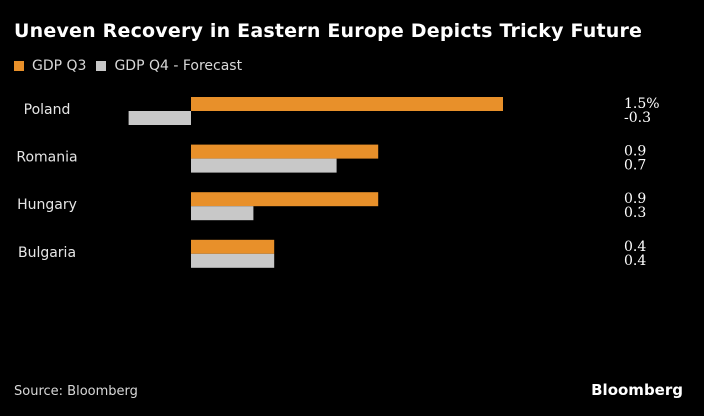  I want to click on legend: GDP Q3 GDP Q4 - Forecast, so click(133, 66).